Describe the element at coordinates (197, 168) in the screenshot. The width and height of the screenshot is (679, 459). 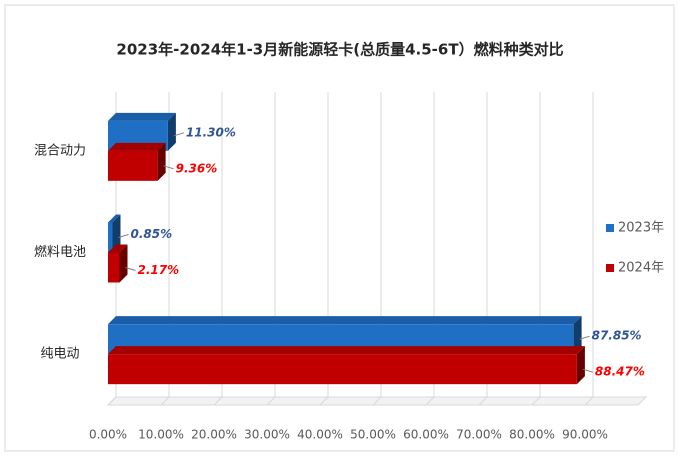
I see `data-label: 9.36%` at that location.